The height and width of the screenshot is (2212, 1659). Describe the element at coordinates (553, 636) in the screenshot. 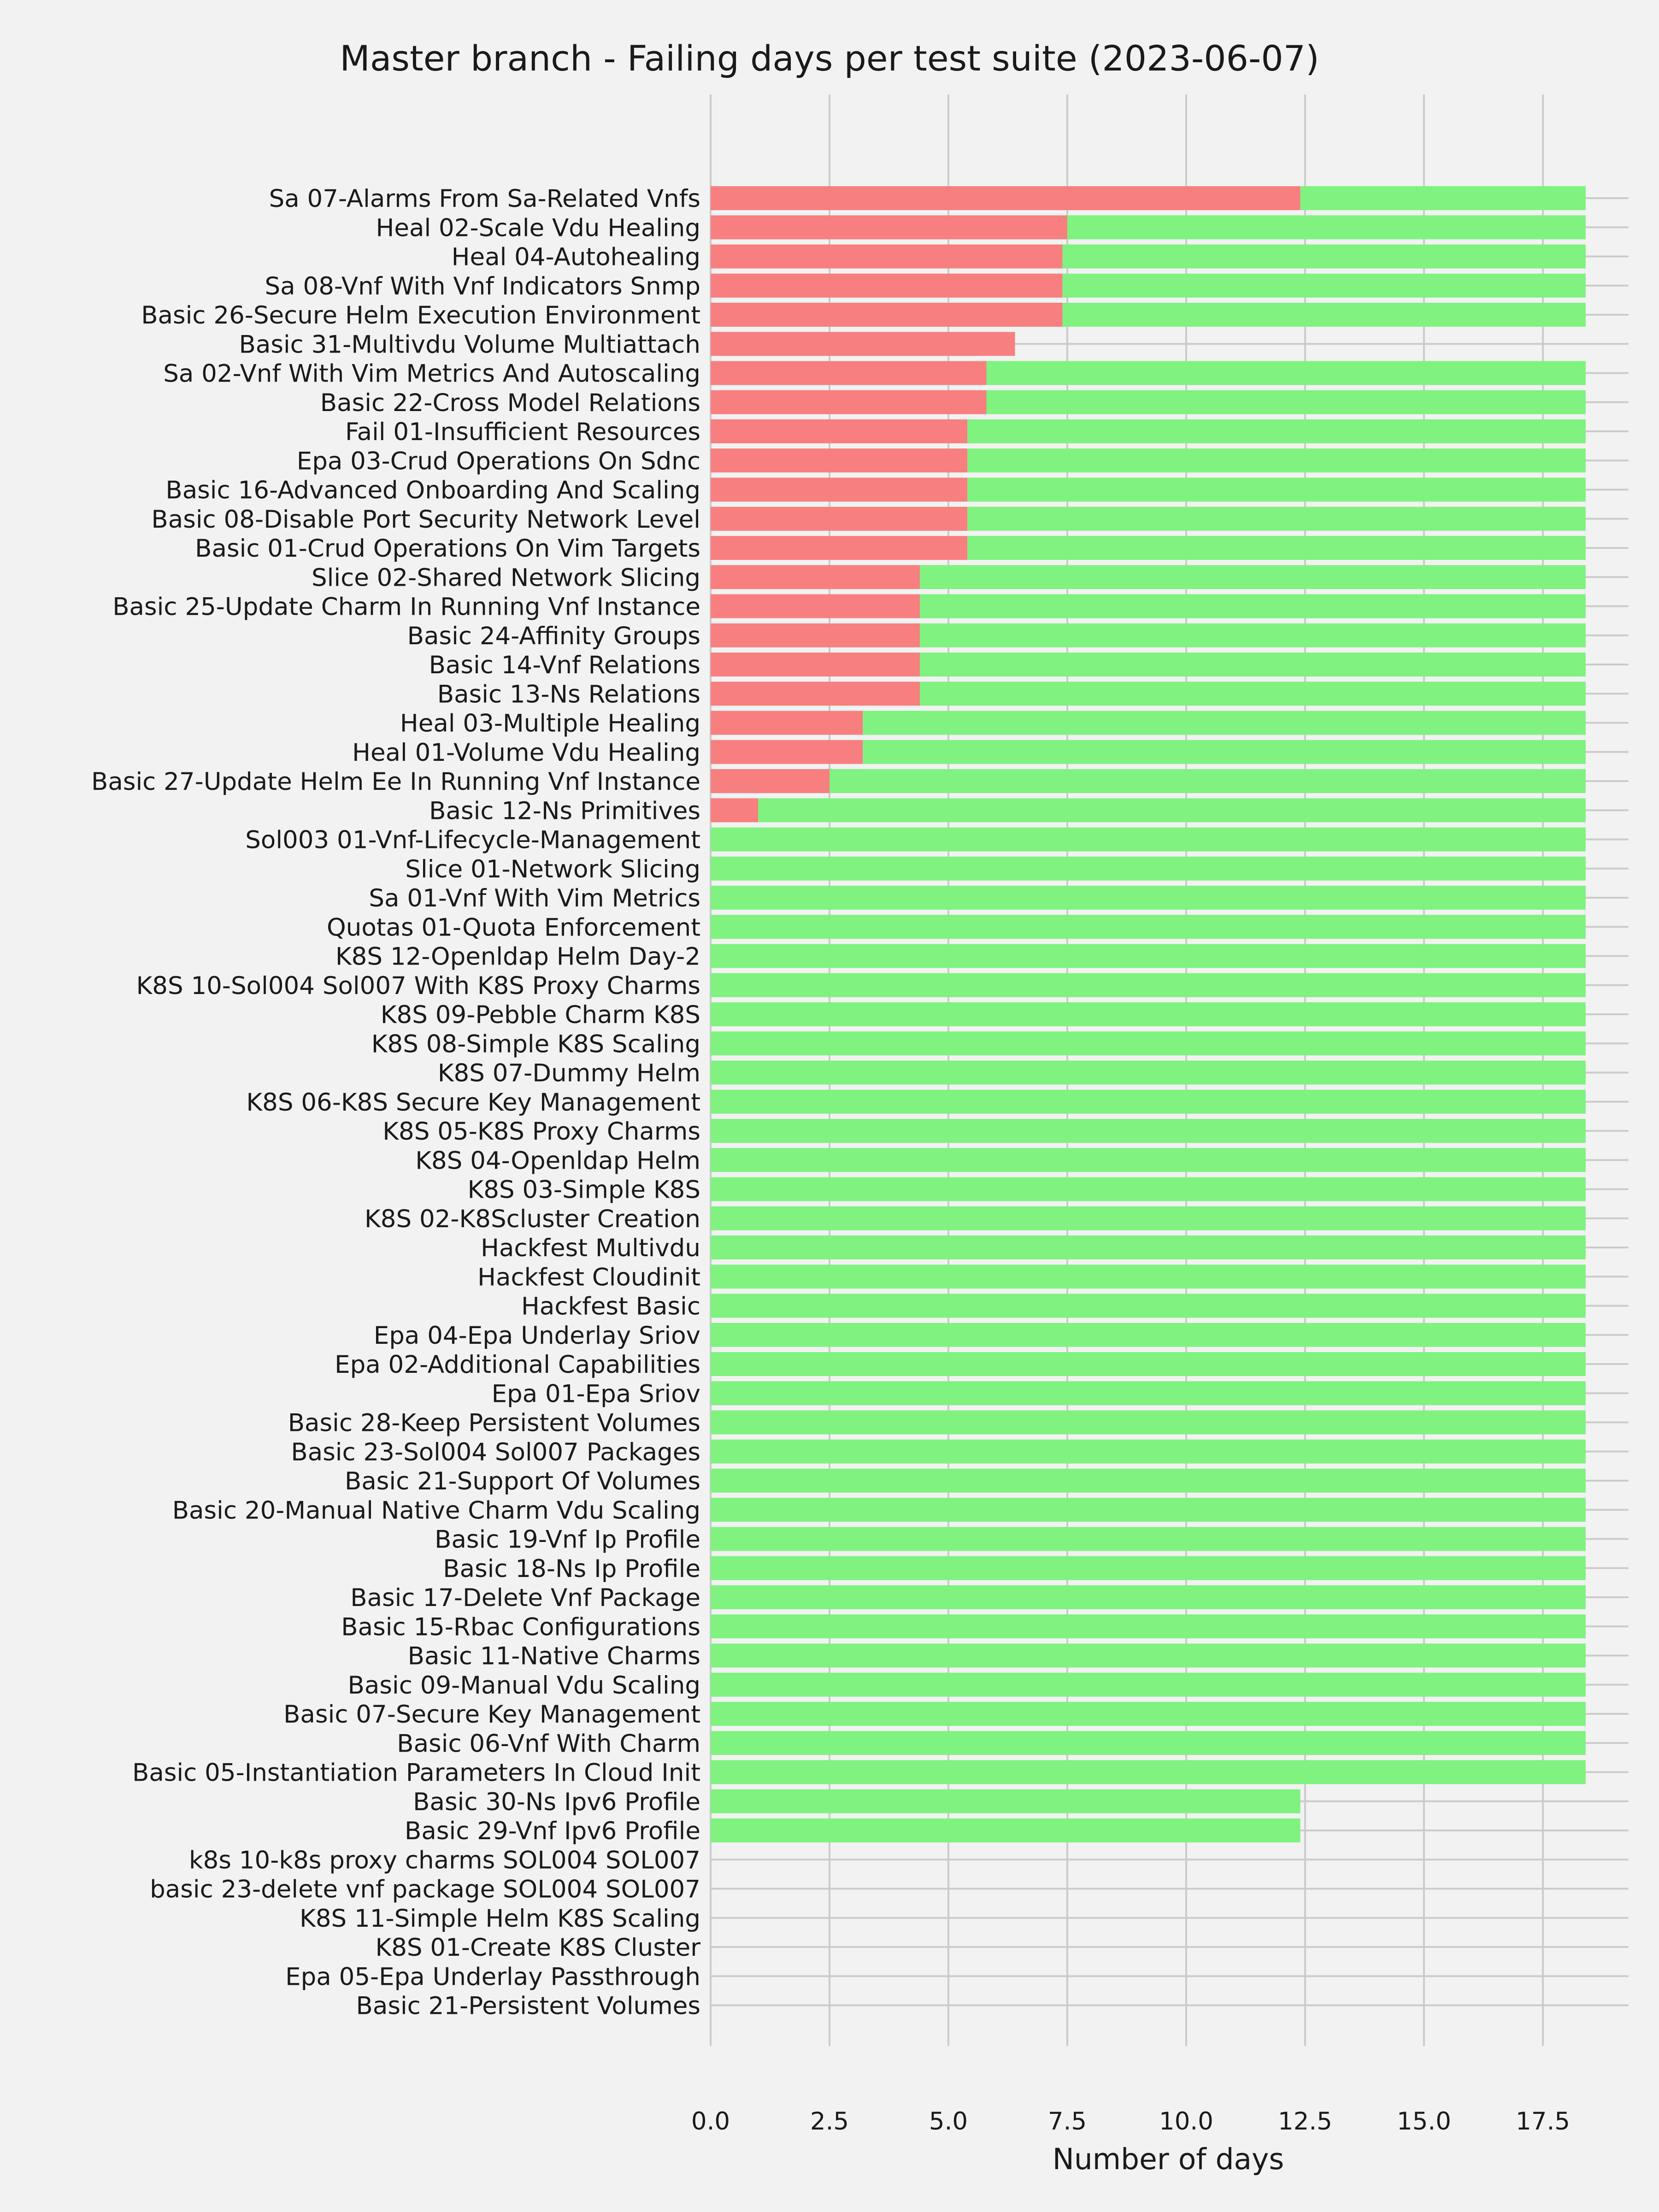

I see `y-tick-label: Basic 24-Affinity Groups` at that location.